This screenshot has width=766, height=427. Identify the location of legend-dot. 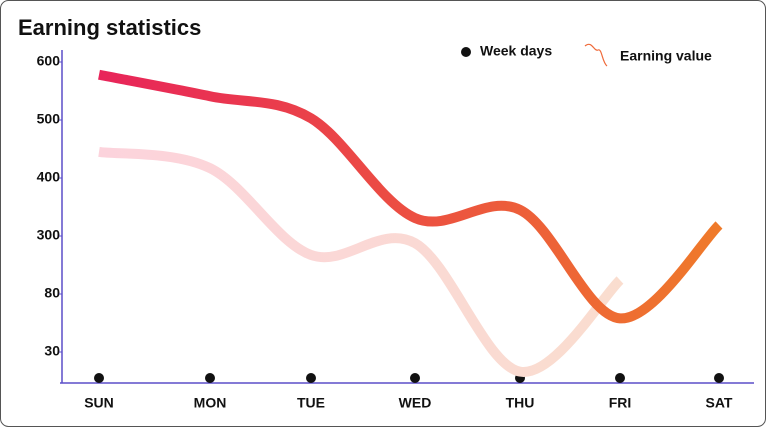
(466, 52).